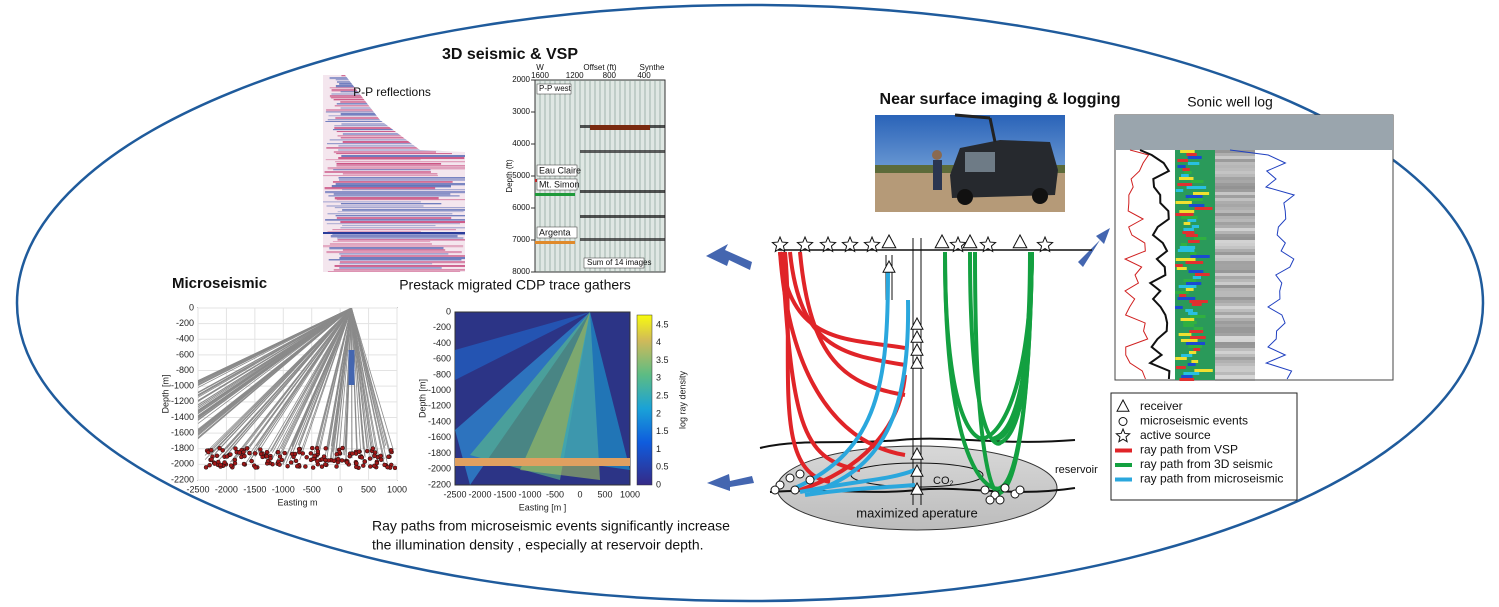 The width and height of the screenshot is (1499, 607). What do you see at coordinates (442, 343) in the screenshot?
I see `tick-label: -400` at bounding box center [442, 343].